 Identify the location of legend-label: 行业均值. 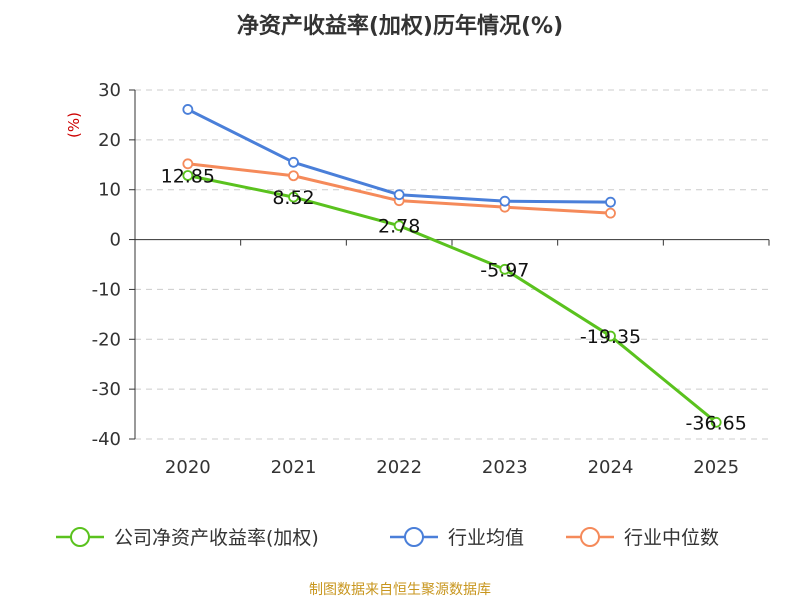
(486, 538).